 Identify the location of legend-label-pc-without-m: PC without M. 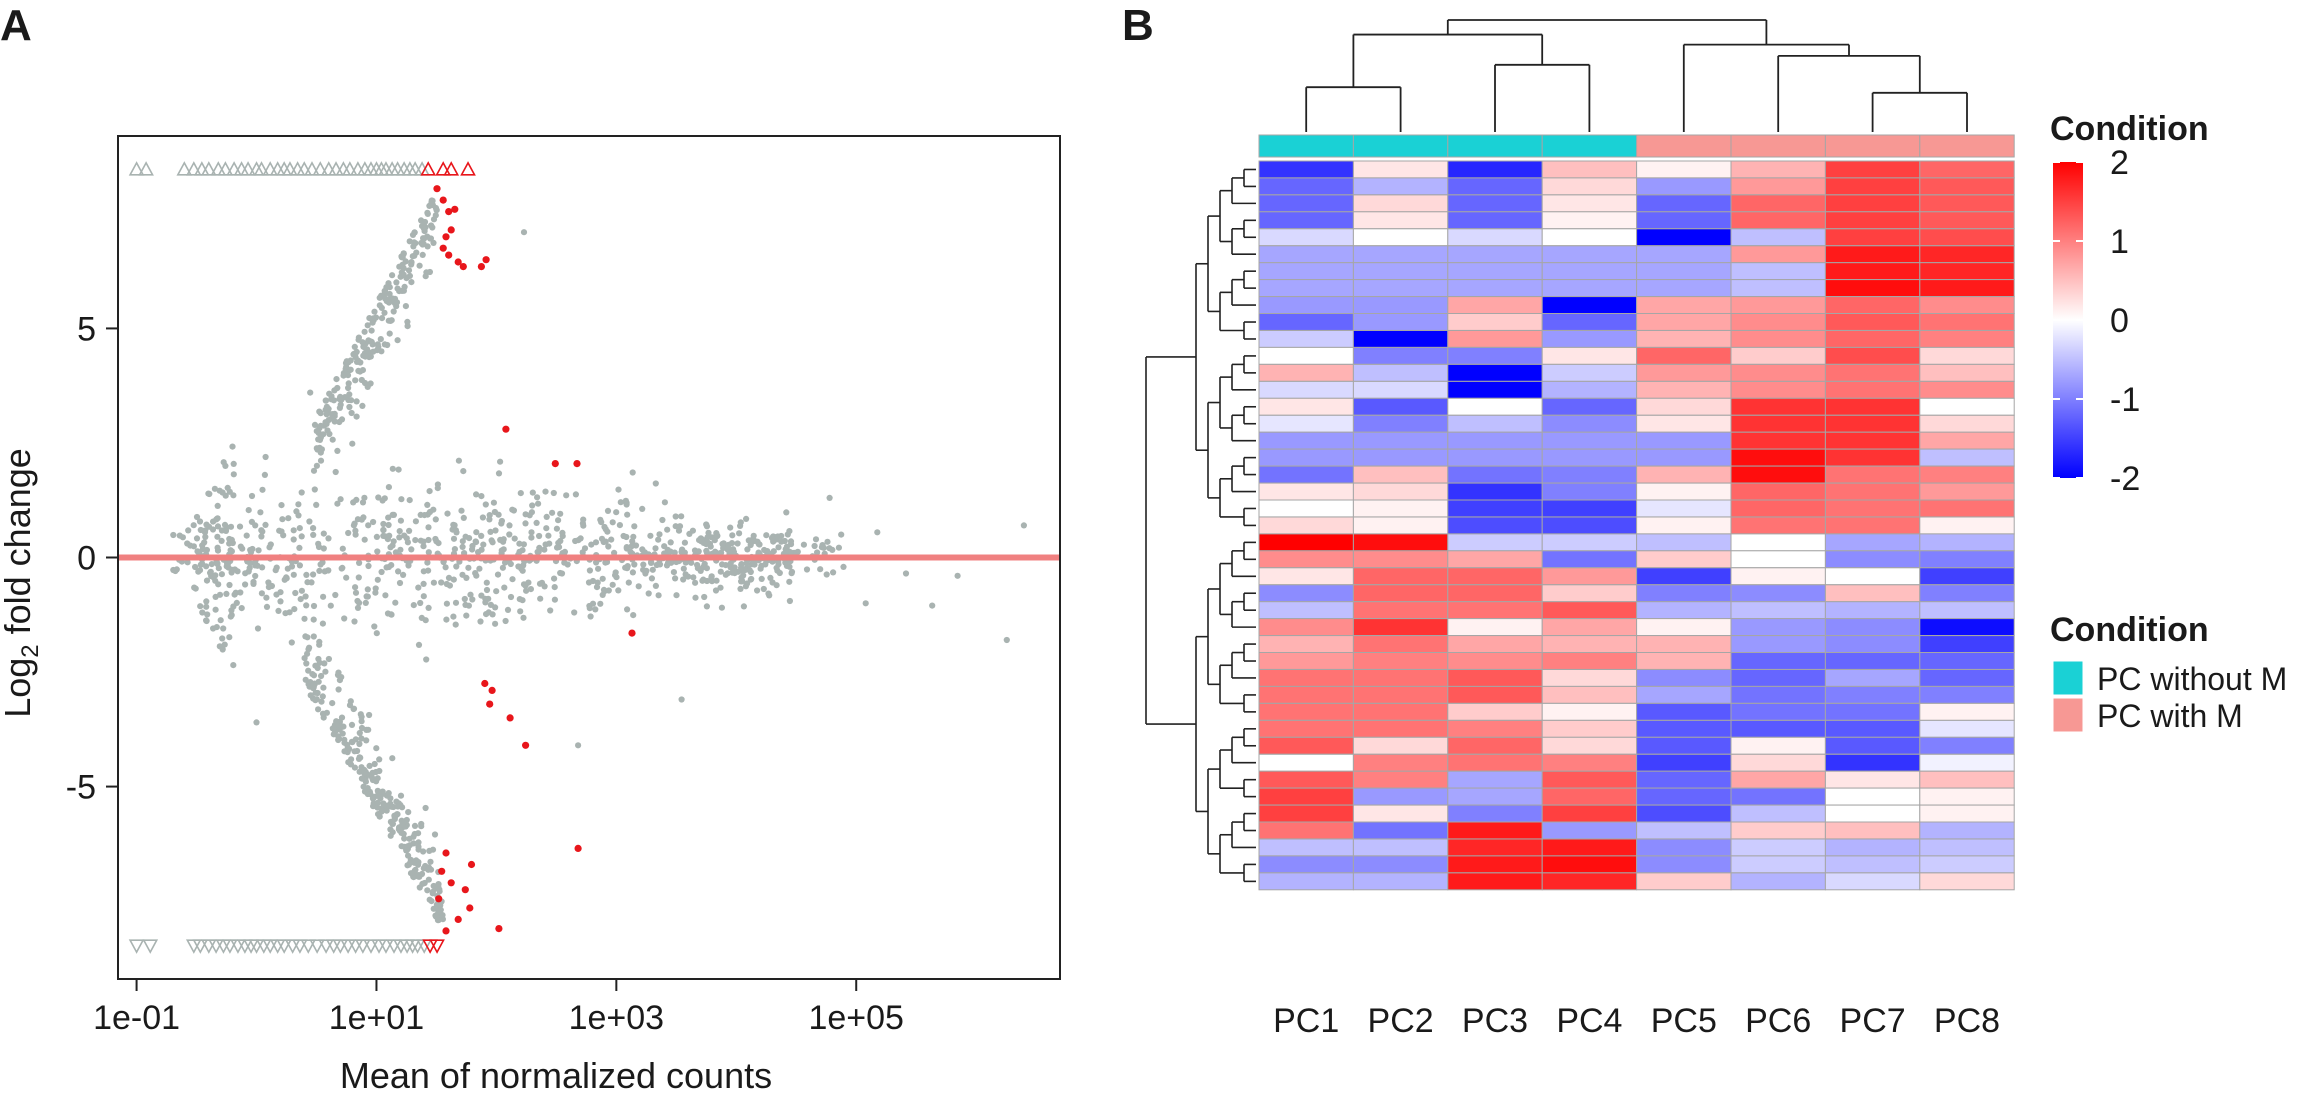
(2192, 679).